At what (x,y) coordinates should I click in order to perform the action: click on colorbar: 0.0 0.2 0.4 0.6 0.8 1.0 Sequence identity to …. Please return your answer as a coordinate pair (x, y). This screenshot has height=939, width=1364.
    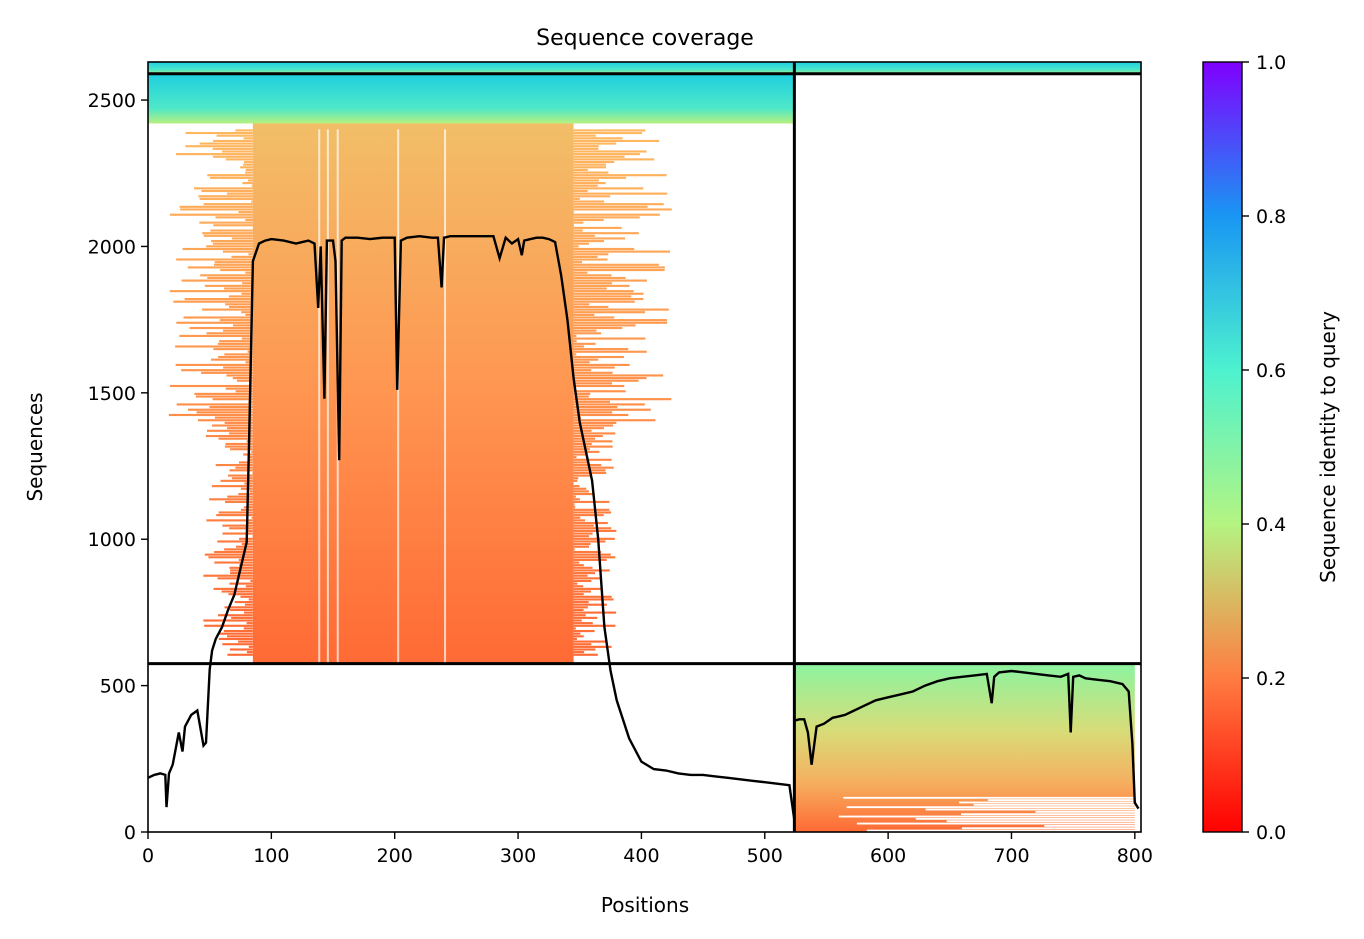
    Looking at the image, I should click on (1271, 448).